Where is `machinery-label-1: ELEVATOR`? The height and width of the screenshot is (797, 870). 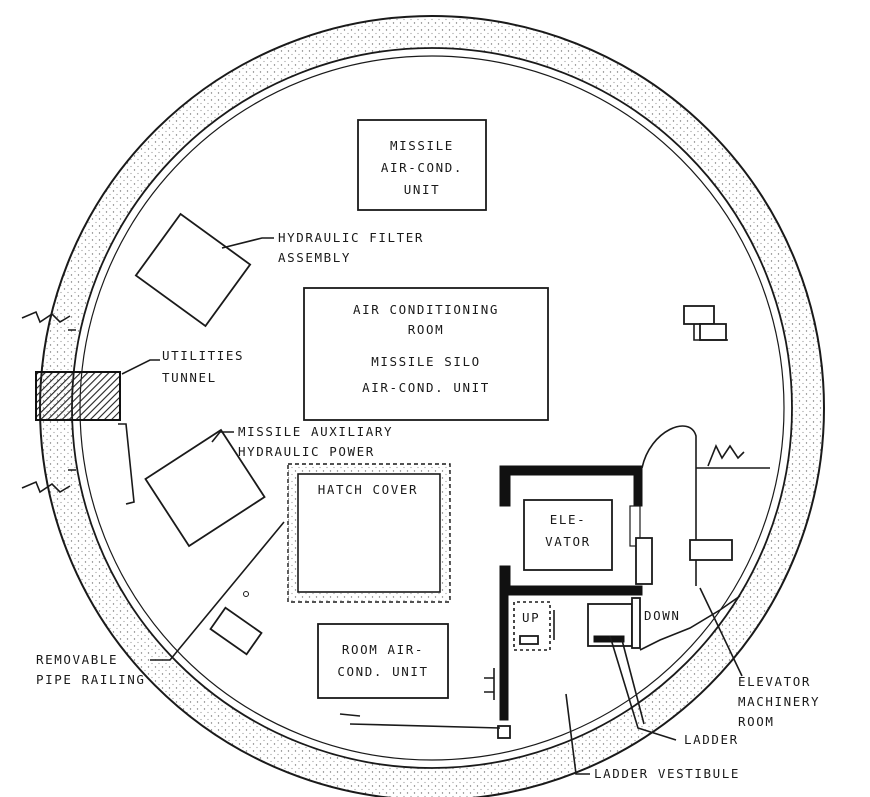
machinery-label-1: ELEVATOR is located at coordinates (774, 681).